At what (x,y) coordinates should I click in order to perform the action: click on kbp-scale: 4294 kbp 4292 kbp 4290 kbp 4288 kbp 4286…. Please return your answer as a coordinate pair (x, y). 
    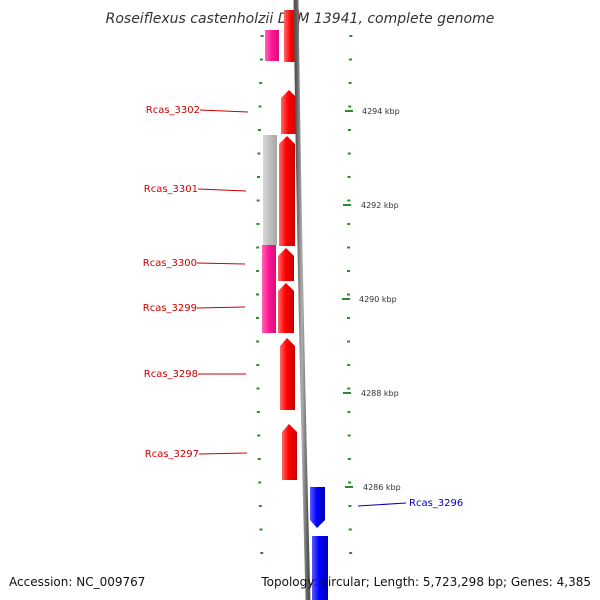
    Looking at the image, I should click on (371, 299).